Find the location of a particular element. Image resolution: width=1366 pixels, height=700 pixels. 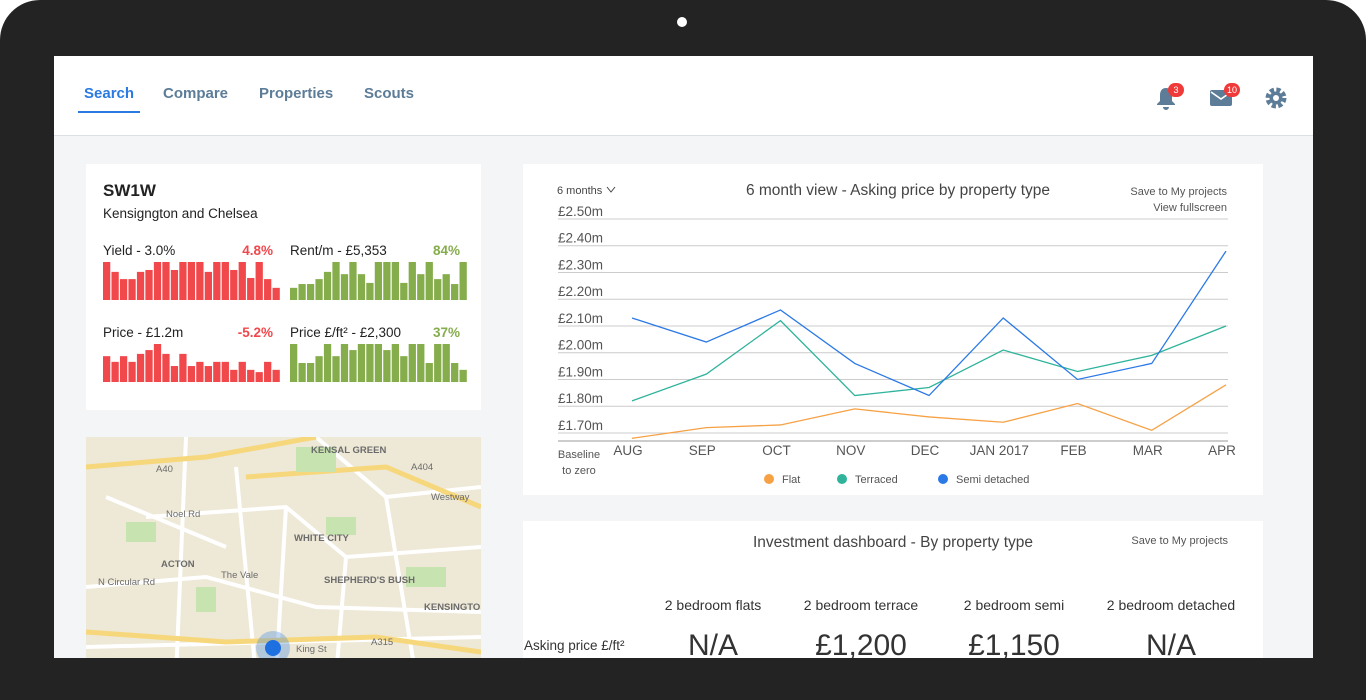

metric-label: Rent/m - £5,353 is located at coordinates (338, 250).